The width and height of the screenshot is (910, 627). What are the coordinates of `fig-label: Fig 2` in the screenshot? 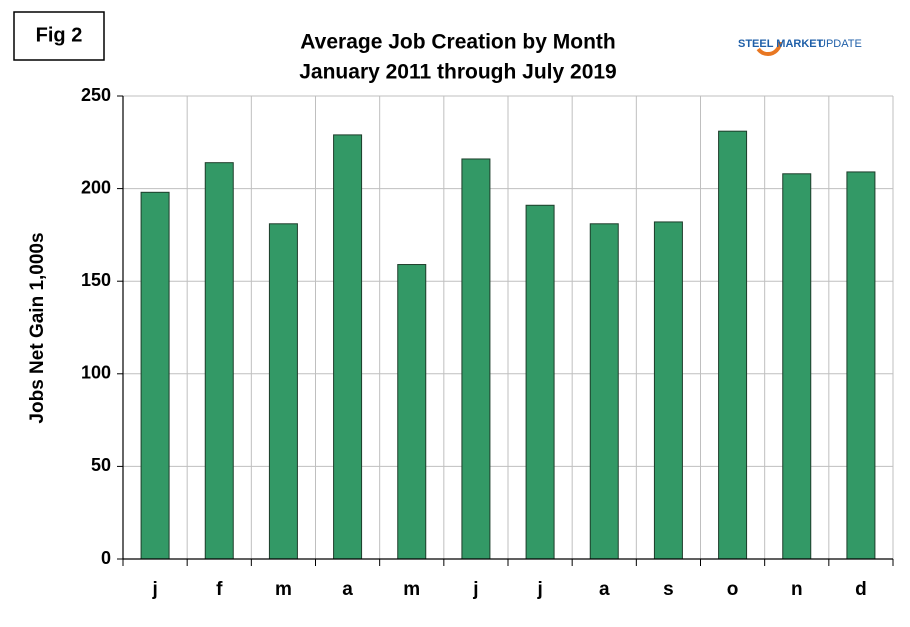 It's located at (59, 35).